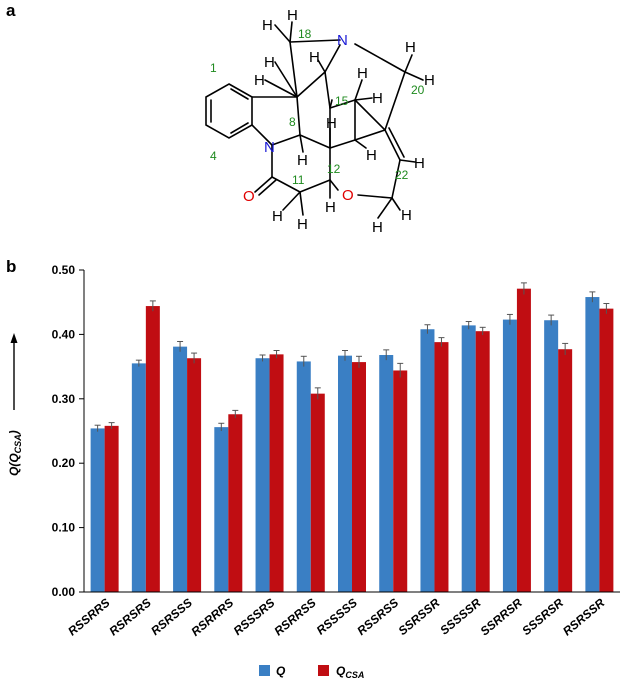 Image resolution: width=625 pixels, height=685 pixels. What do you see at coordinates (311, 672) in the screenshot?
I see `legend: Q QCSA` at bounding box center [311, 672].